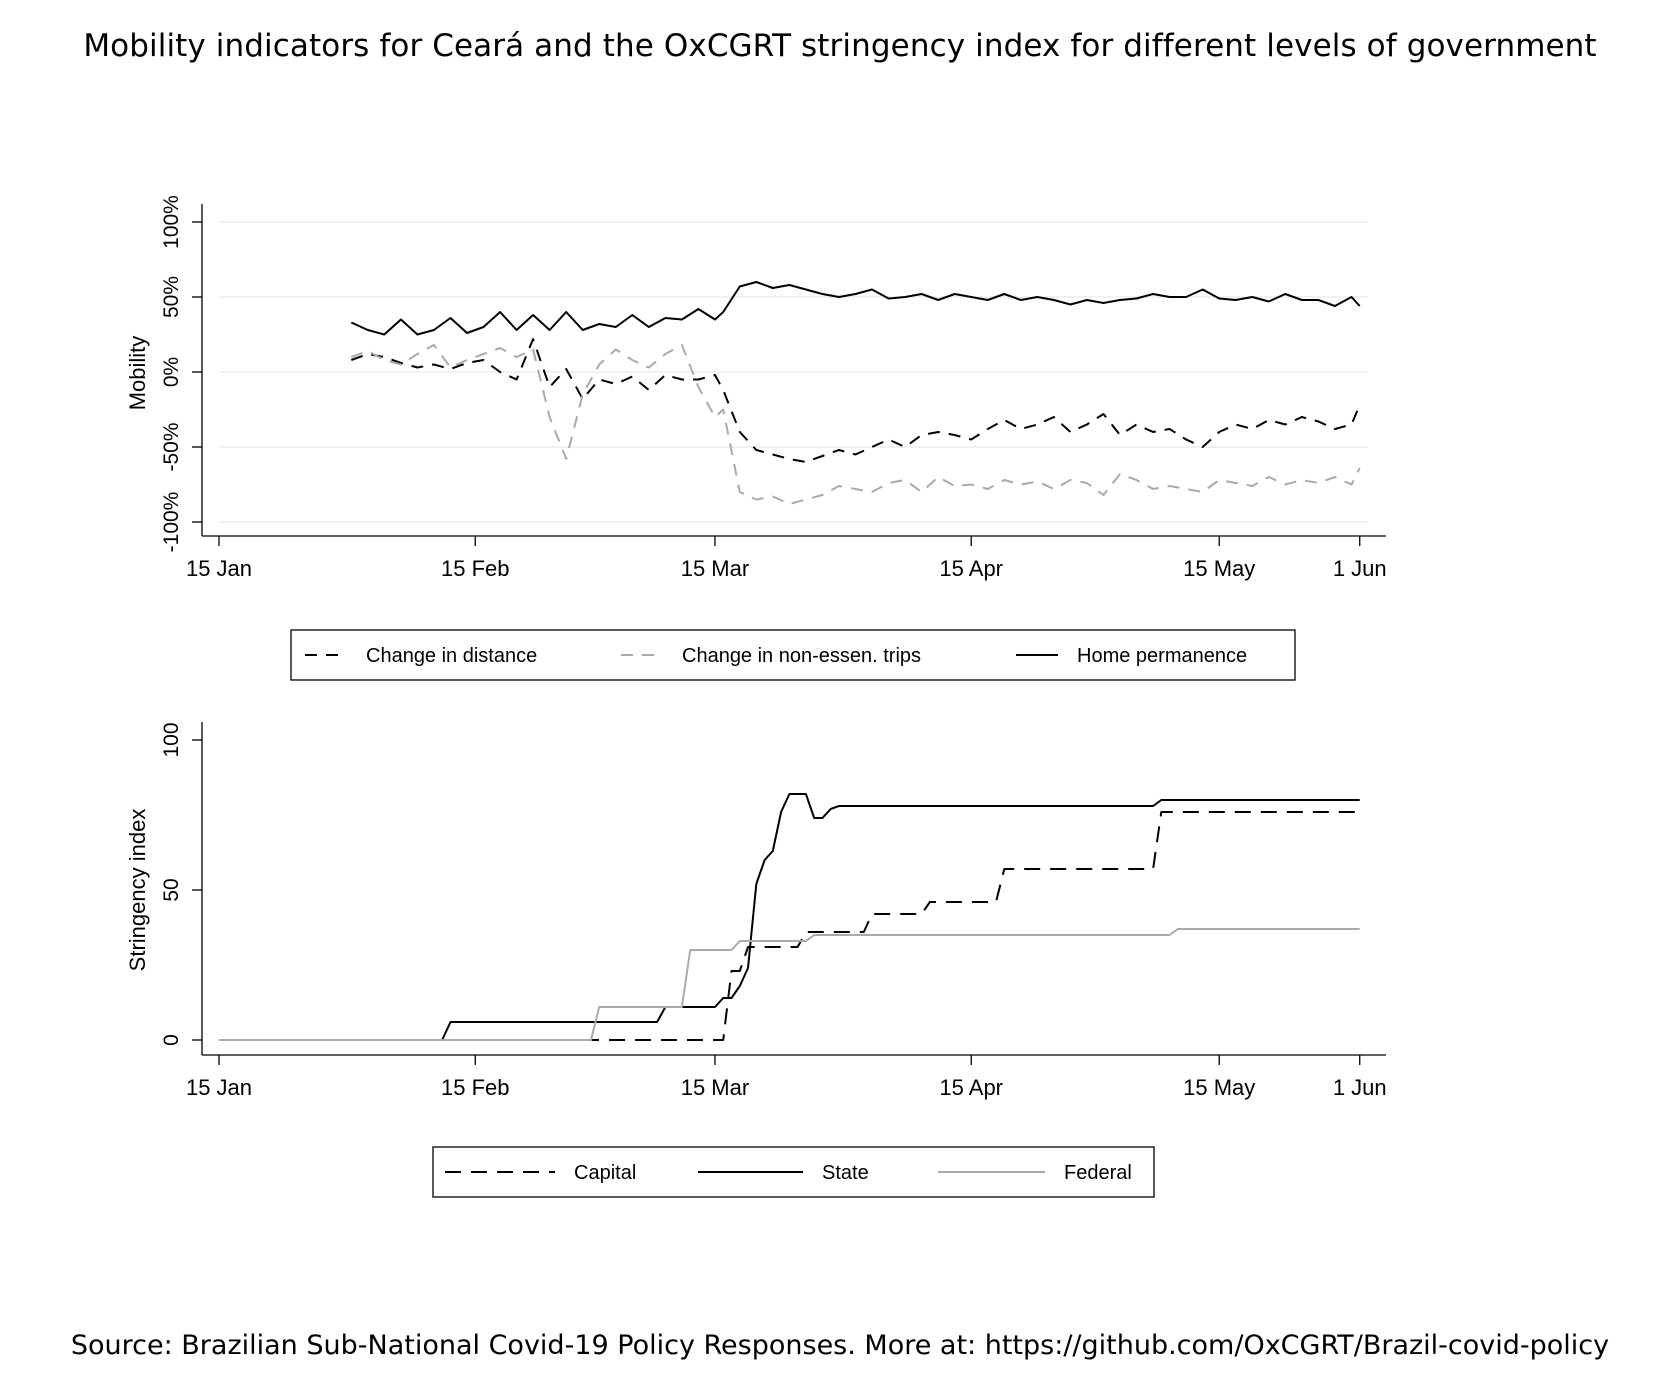 This screenshot has width=1680, height=1400. What do you see at coordinates (171, 1040) in the screenshot?
I see `y-tick-label: 0` at bounding box center [171, 1040].